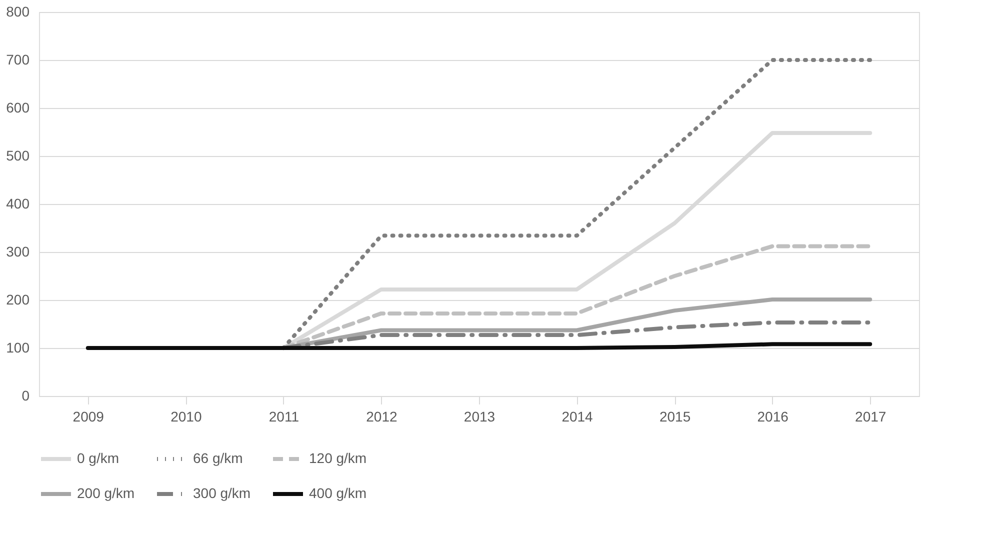 The height and width of the screenshot is (546, 982). I want to click on y-tick-label: 800, so click(18, 12).